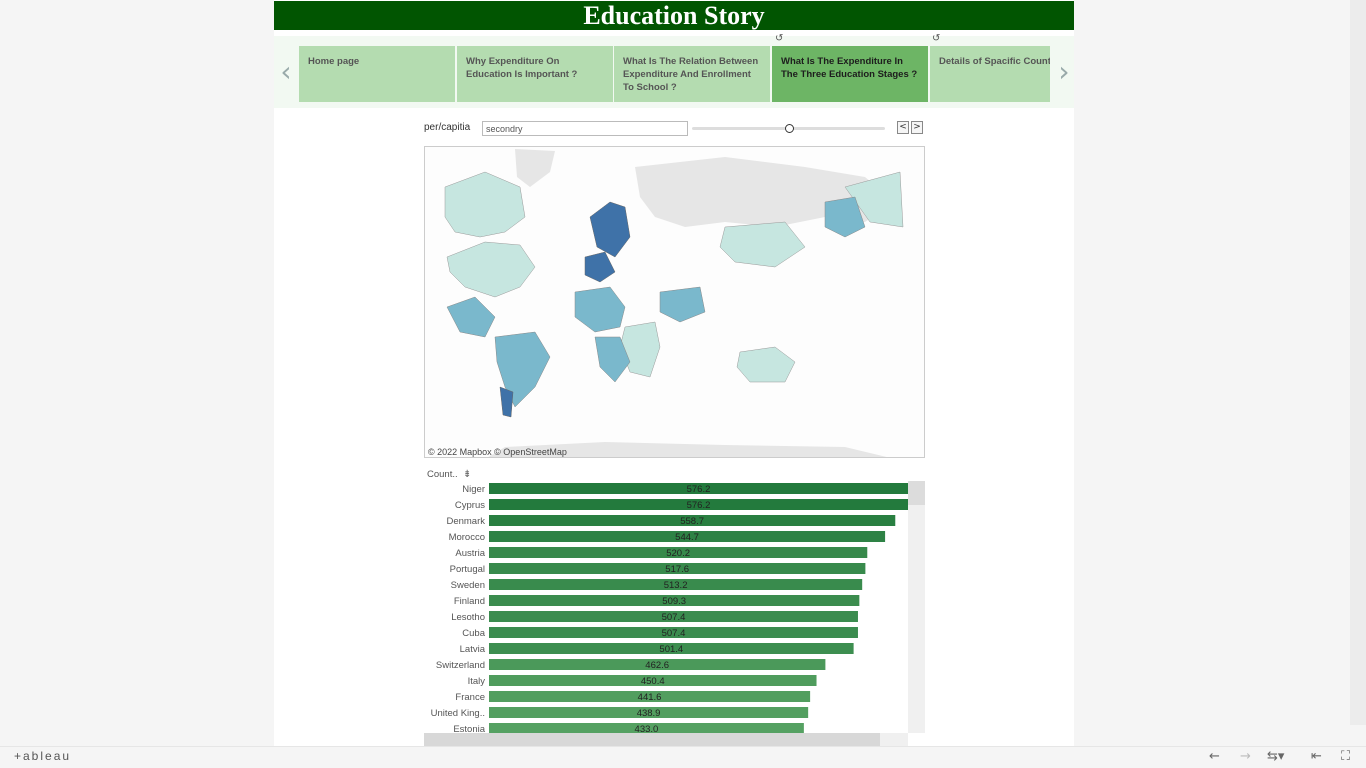  What do you see at coordinates (1316, 756) in the screenshot?
I see `reset-icon: ⇤` at bounding box center [1316, 756].